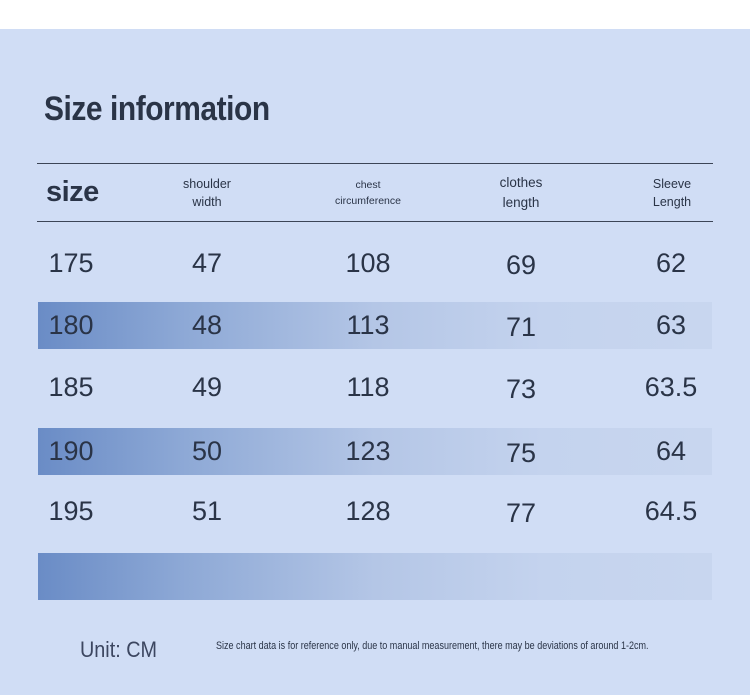 This screenshot has height=695, width=750. I want to click on clothes-length-cell: 77, so click(521, 513).